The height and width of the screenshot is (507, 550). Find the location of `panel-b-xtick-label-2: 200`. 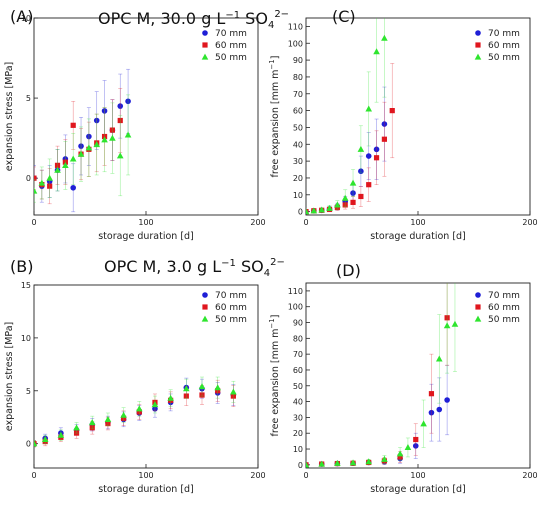

panel-b-xtick-label-2: 200 is located at coordinates (257, 475).